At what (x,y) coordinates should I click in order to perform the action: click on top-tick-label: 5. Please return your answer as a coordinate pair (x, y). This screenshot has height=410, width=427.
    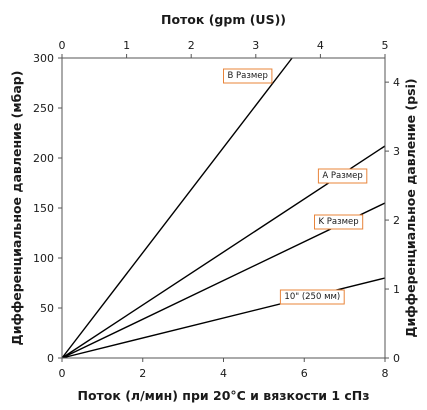
    Looking at the image, I should click on (385, 45).